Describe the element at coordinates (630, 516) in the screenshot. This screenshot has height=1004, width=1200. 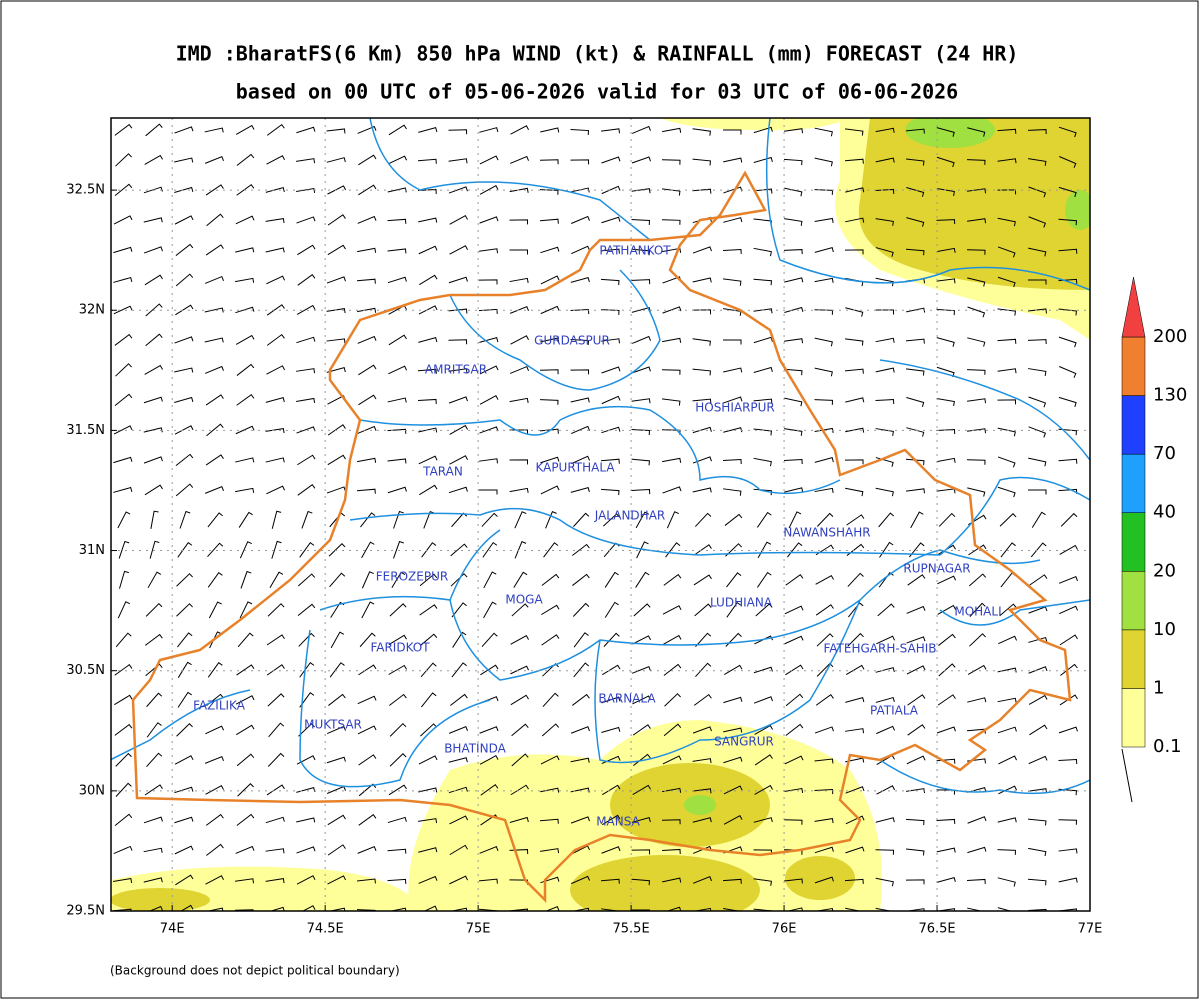
I see `district-label: JALANDHAR` at that location.